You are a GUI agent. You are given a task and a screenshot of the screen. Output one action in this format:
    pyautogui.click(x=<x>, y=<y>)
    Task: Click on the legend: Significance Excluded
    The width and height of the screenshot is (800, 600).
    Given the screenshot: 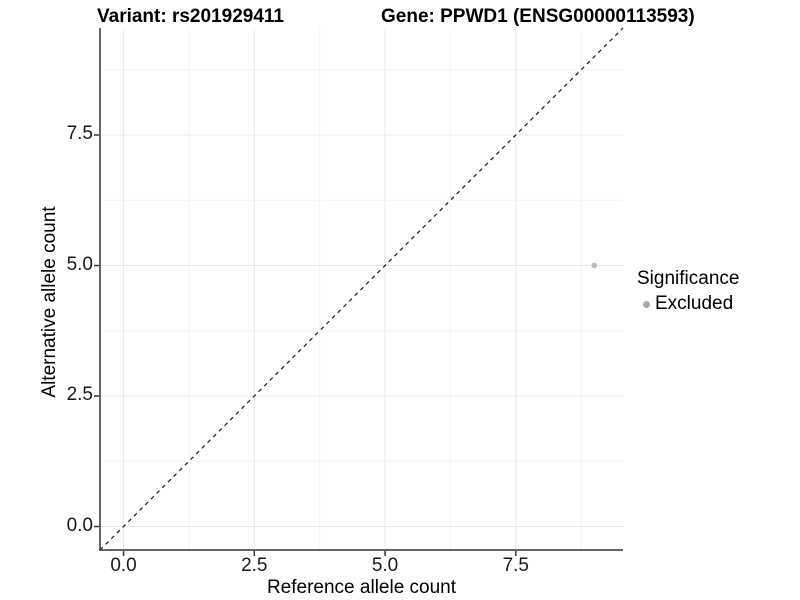 What is the action you would take?
    pyautogui.click(x=688, y=291)
    